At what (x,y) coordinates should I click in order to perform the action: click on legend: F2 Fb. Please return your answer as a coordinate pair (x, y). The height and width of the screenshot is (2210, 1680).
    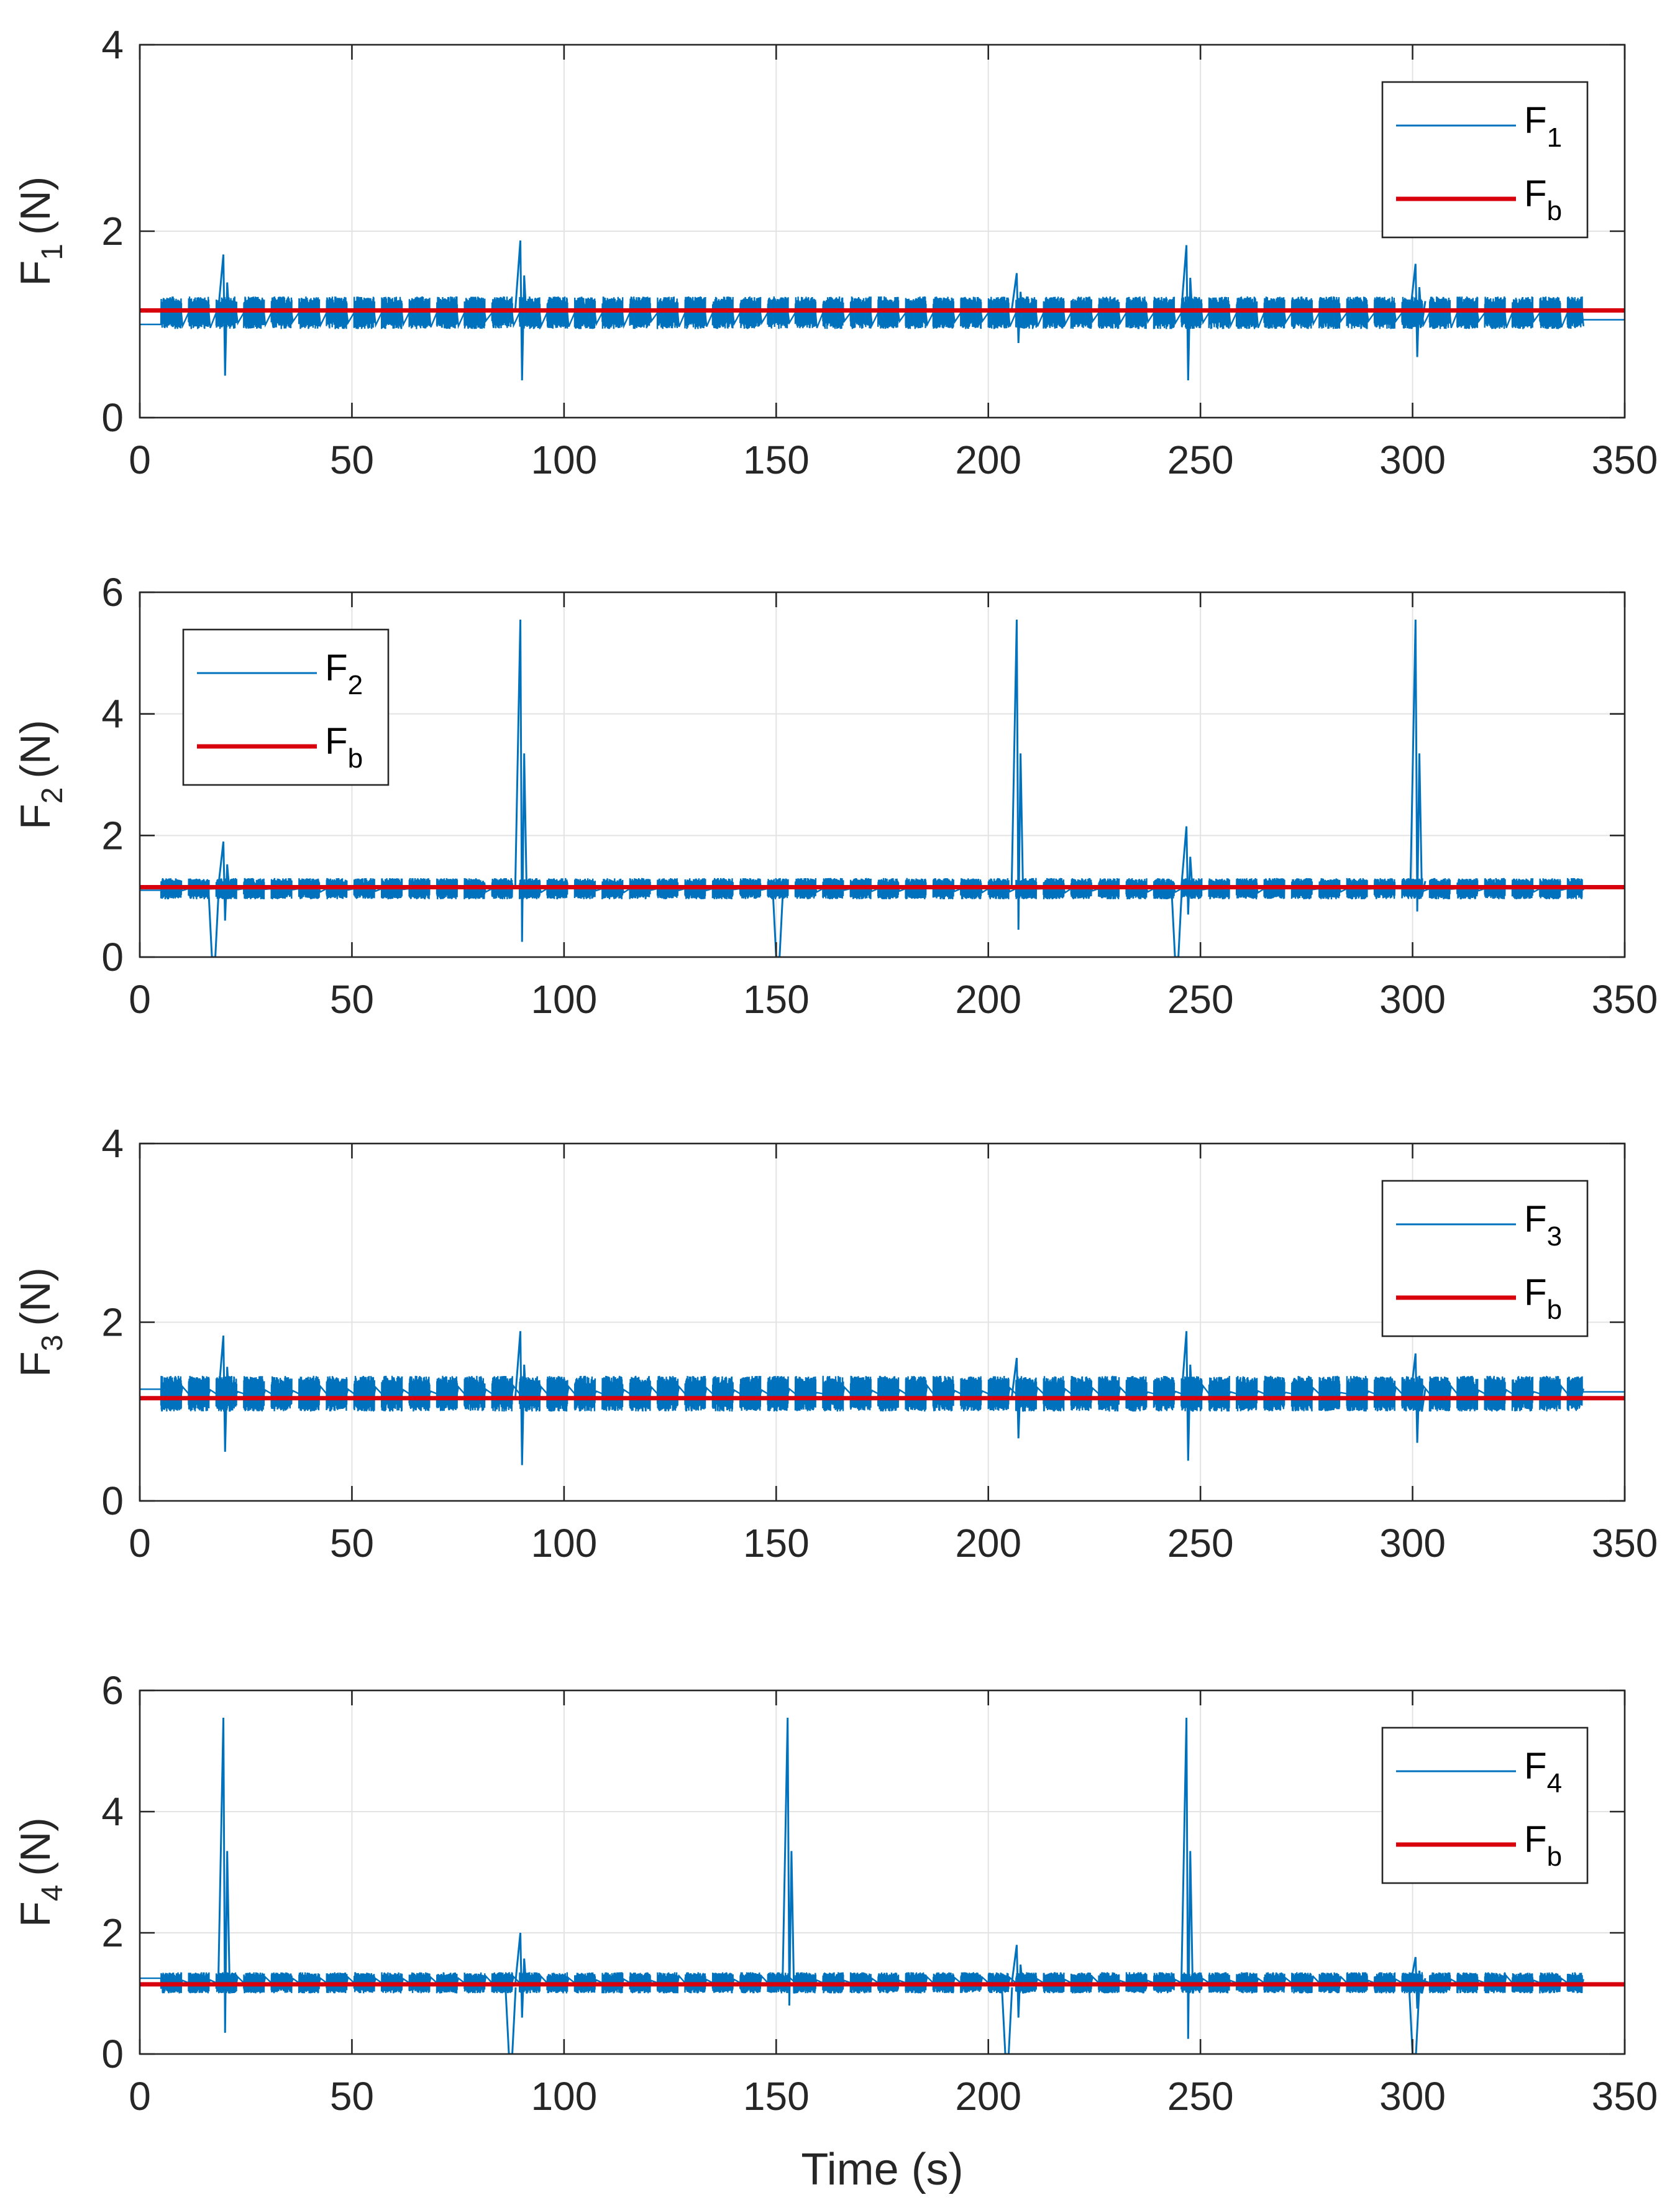
    Looking at the image, I should click on (286, 707).